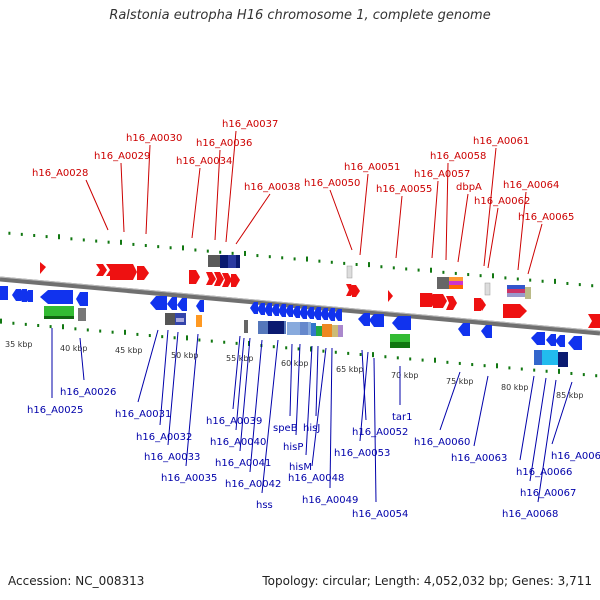  I want to click on gene-label: h16_A0026, so click(88, 392).